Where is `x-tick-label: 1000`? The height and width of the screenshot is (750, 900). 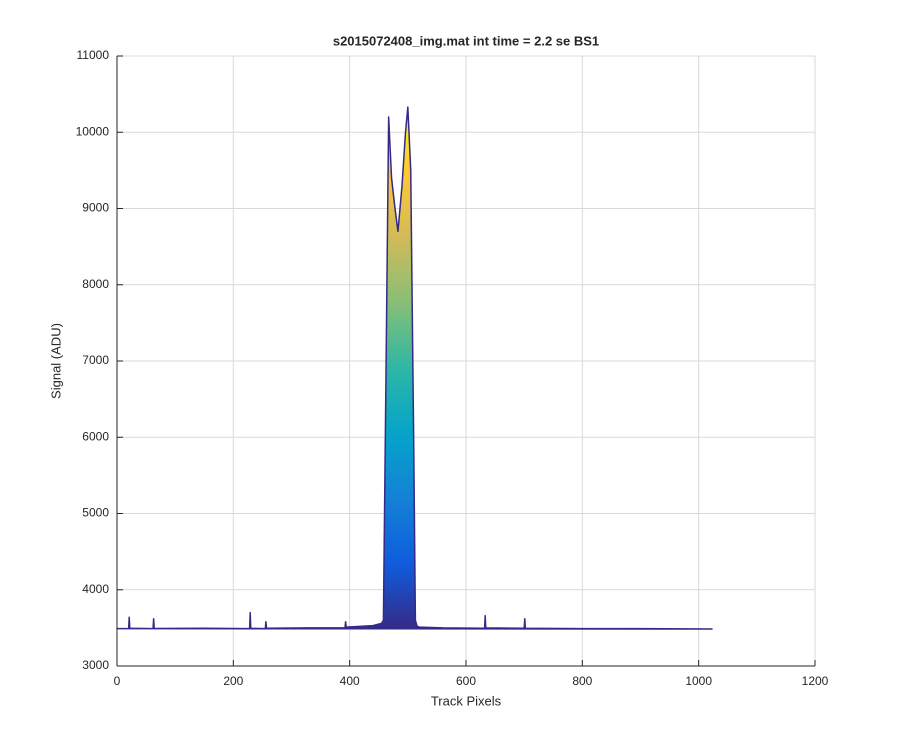
x-tick-label: 1000 is located at coordinates (698, 681).